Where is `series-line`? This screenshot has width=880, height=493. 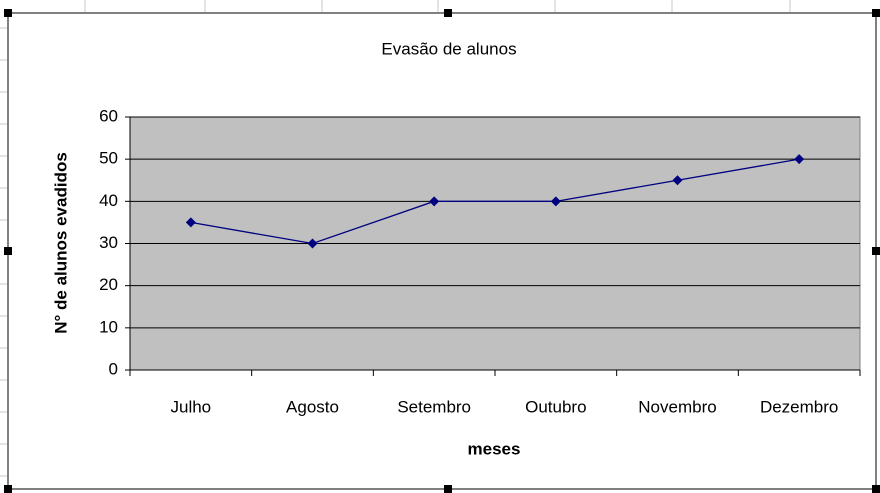 series-line is located at coordinates (495, 201).